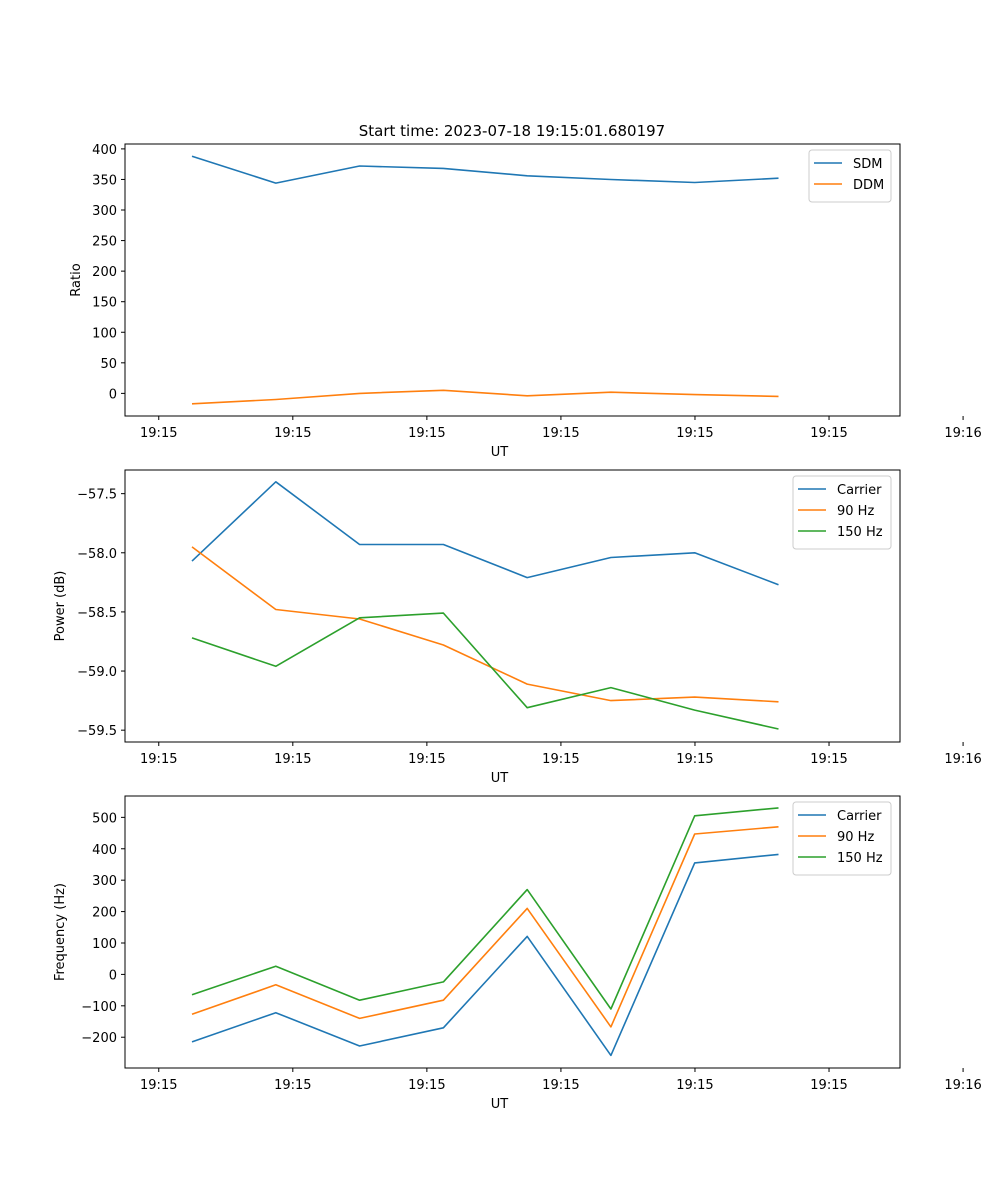 This screenshot has width=1000, height=1200. Describe the element at coordinates (850, 176) in the screenshot. I see `legend: SDM DDM` at that location.